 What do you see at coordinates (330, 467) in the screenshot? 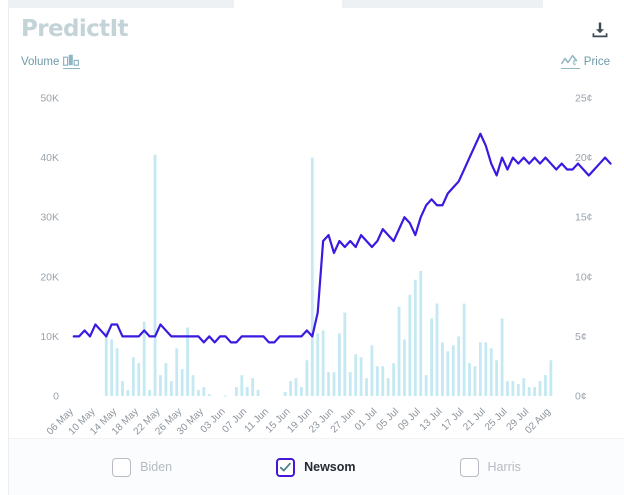
I see `legend-label: Newsom` at bounding box center [330, 467].